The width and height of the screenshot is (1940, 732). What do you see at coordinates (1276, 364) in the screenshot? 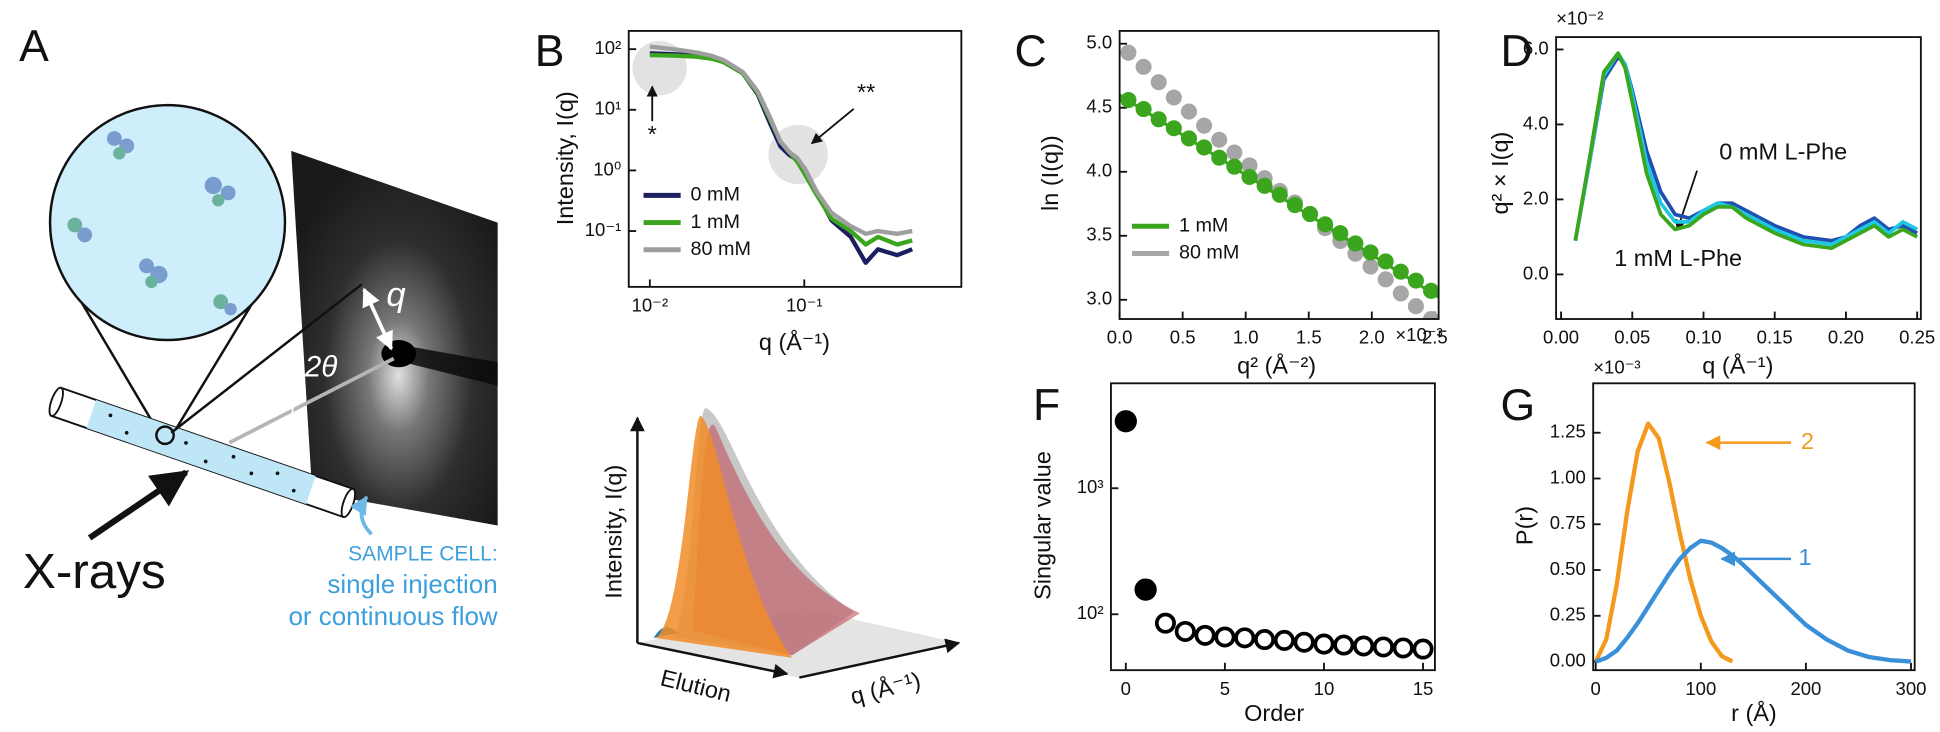
I see `x-axis-label: q² (Å⁻²)` at bounding box center [1276, 364].